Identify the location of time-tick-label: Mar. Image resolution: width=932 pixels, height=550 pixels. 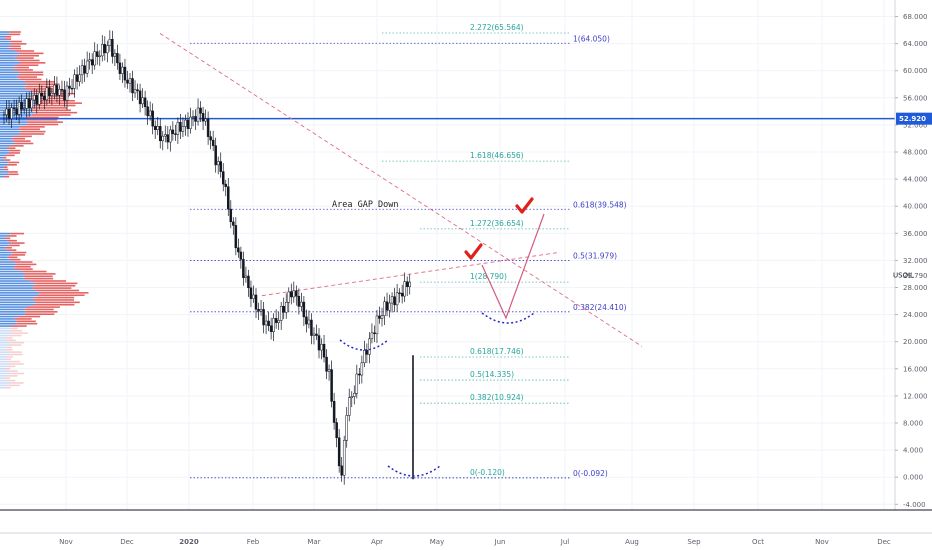
(313, 542).